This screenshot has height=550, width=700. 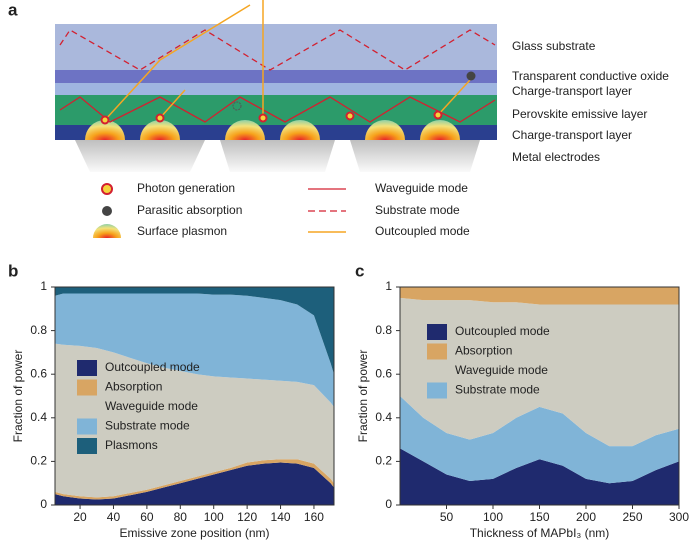 I want to click on x-tick-label: 60, so click(x=147, y=517).